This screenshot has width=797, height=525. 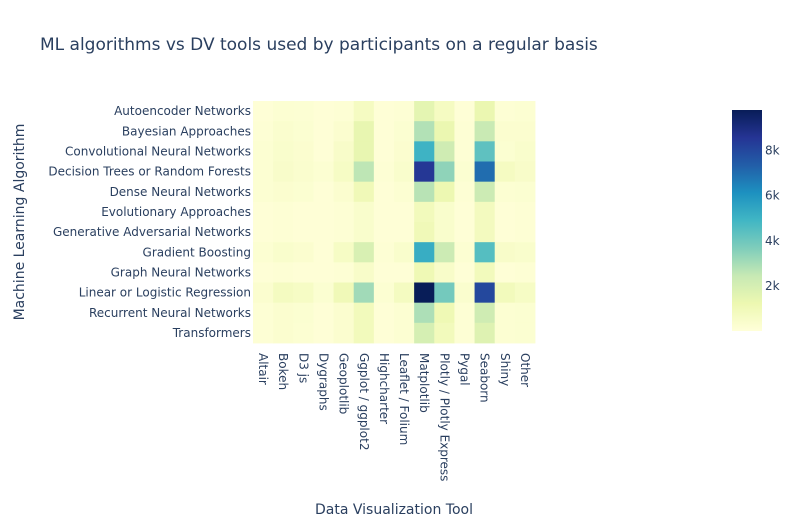 What do you see at coordinates (176, 212) in the screenshot?
I see `y-tick-label: Evolutionary Approaches` at bounding box center [176, 212].